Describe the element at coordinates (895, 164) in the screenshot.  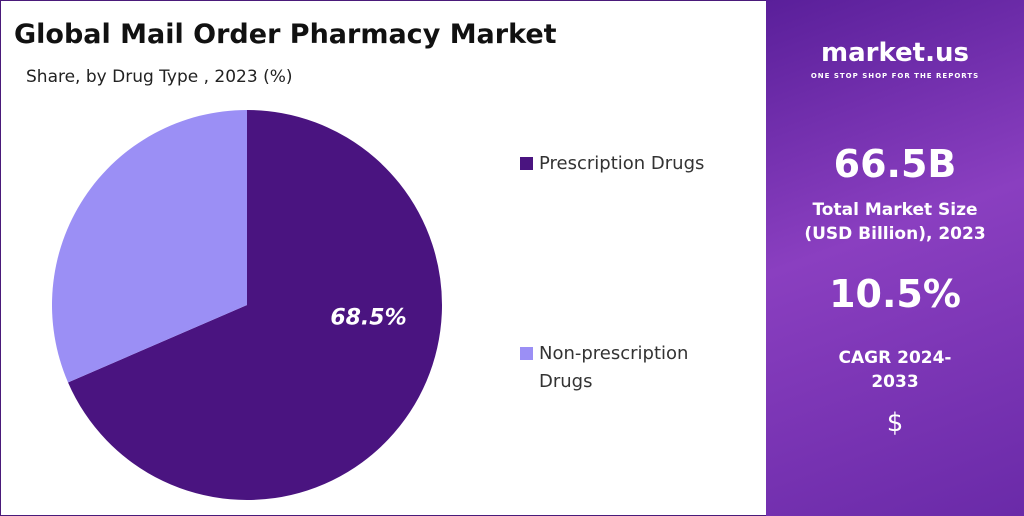
I see `market-size: 66.5B` at that location.